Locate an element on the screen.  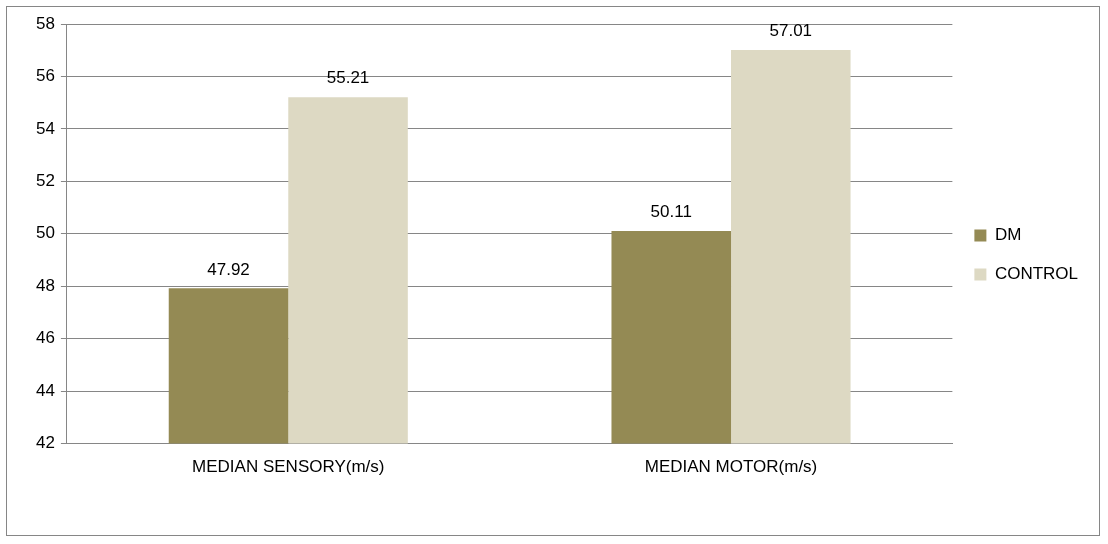
data-label: 57.01 is located at coordinates (791, 31).